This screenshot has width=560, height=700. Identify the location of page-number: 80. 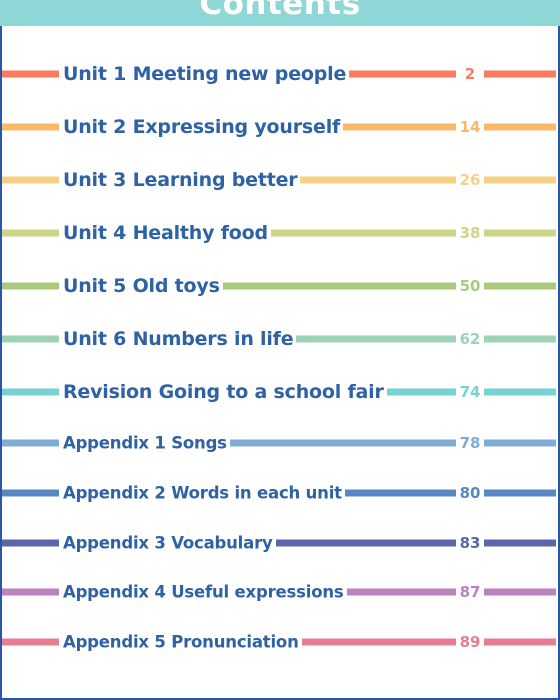
(470, 493).